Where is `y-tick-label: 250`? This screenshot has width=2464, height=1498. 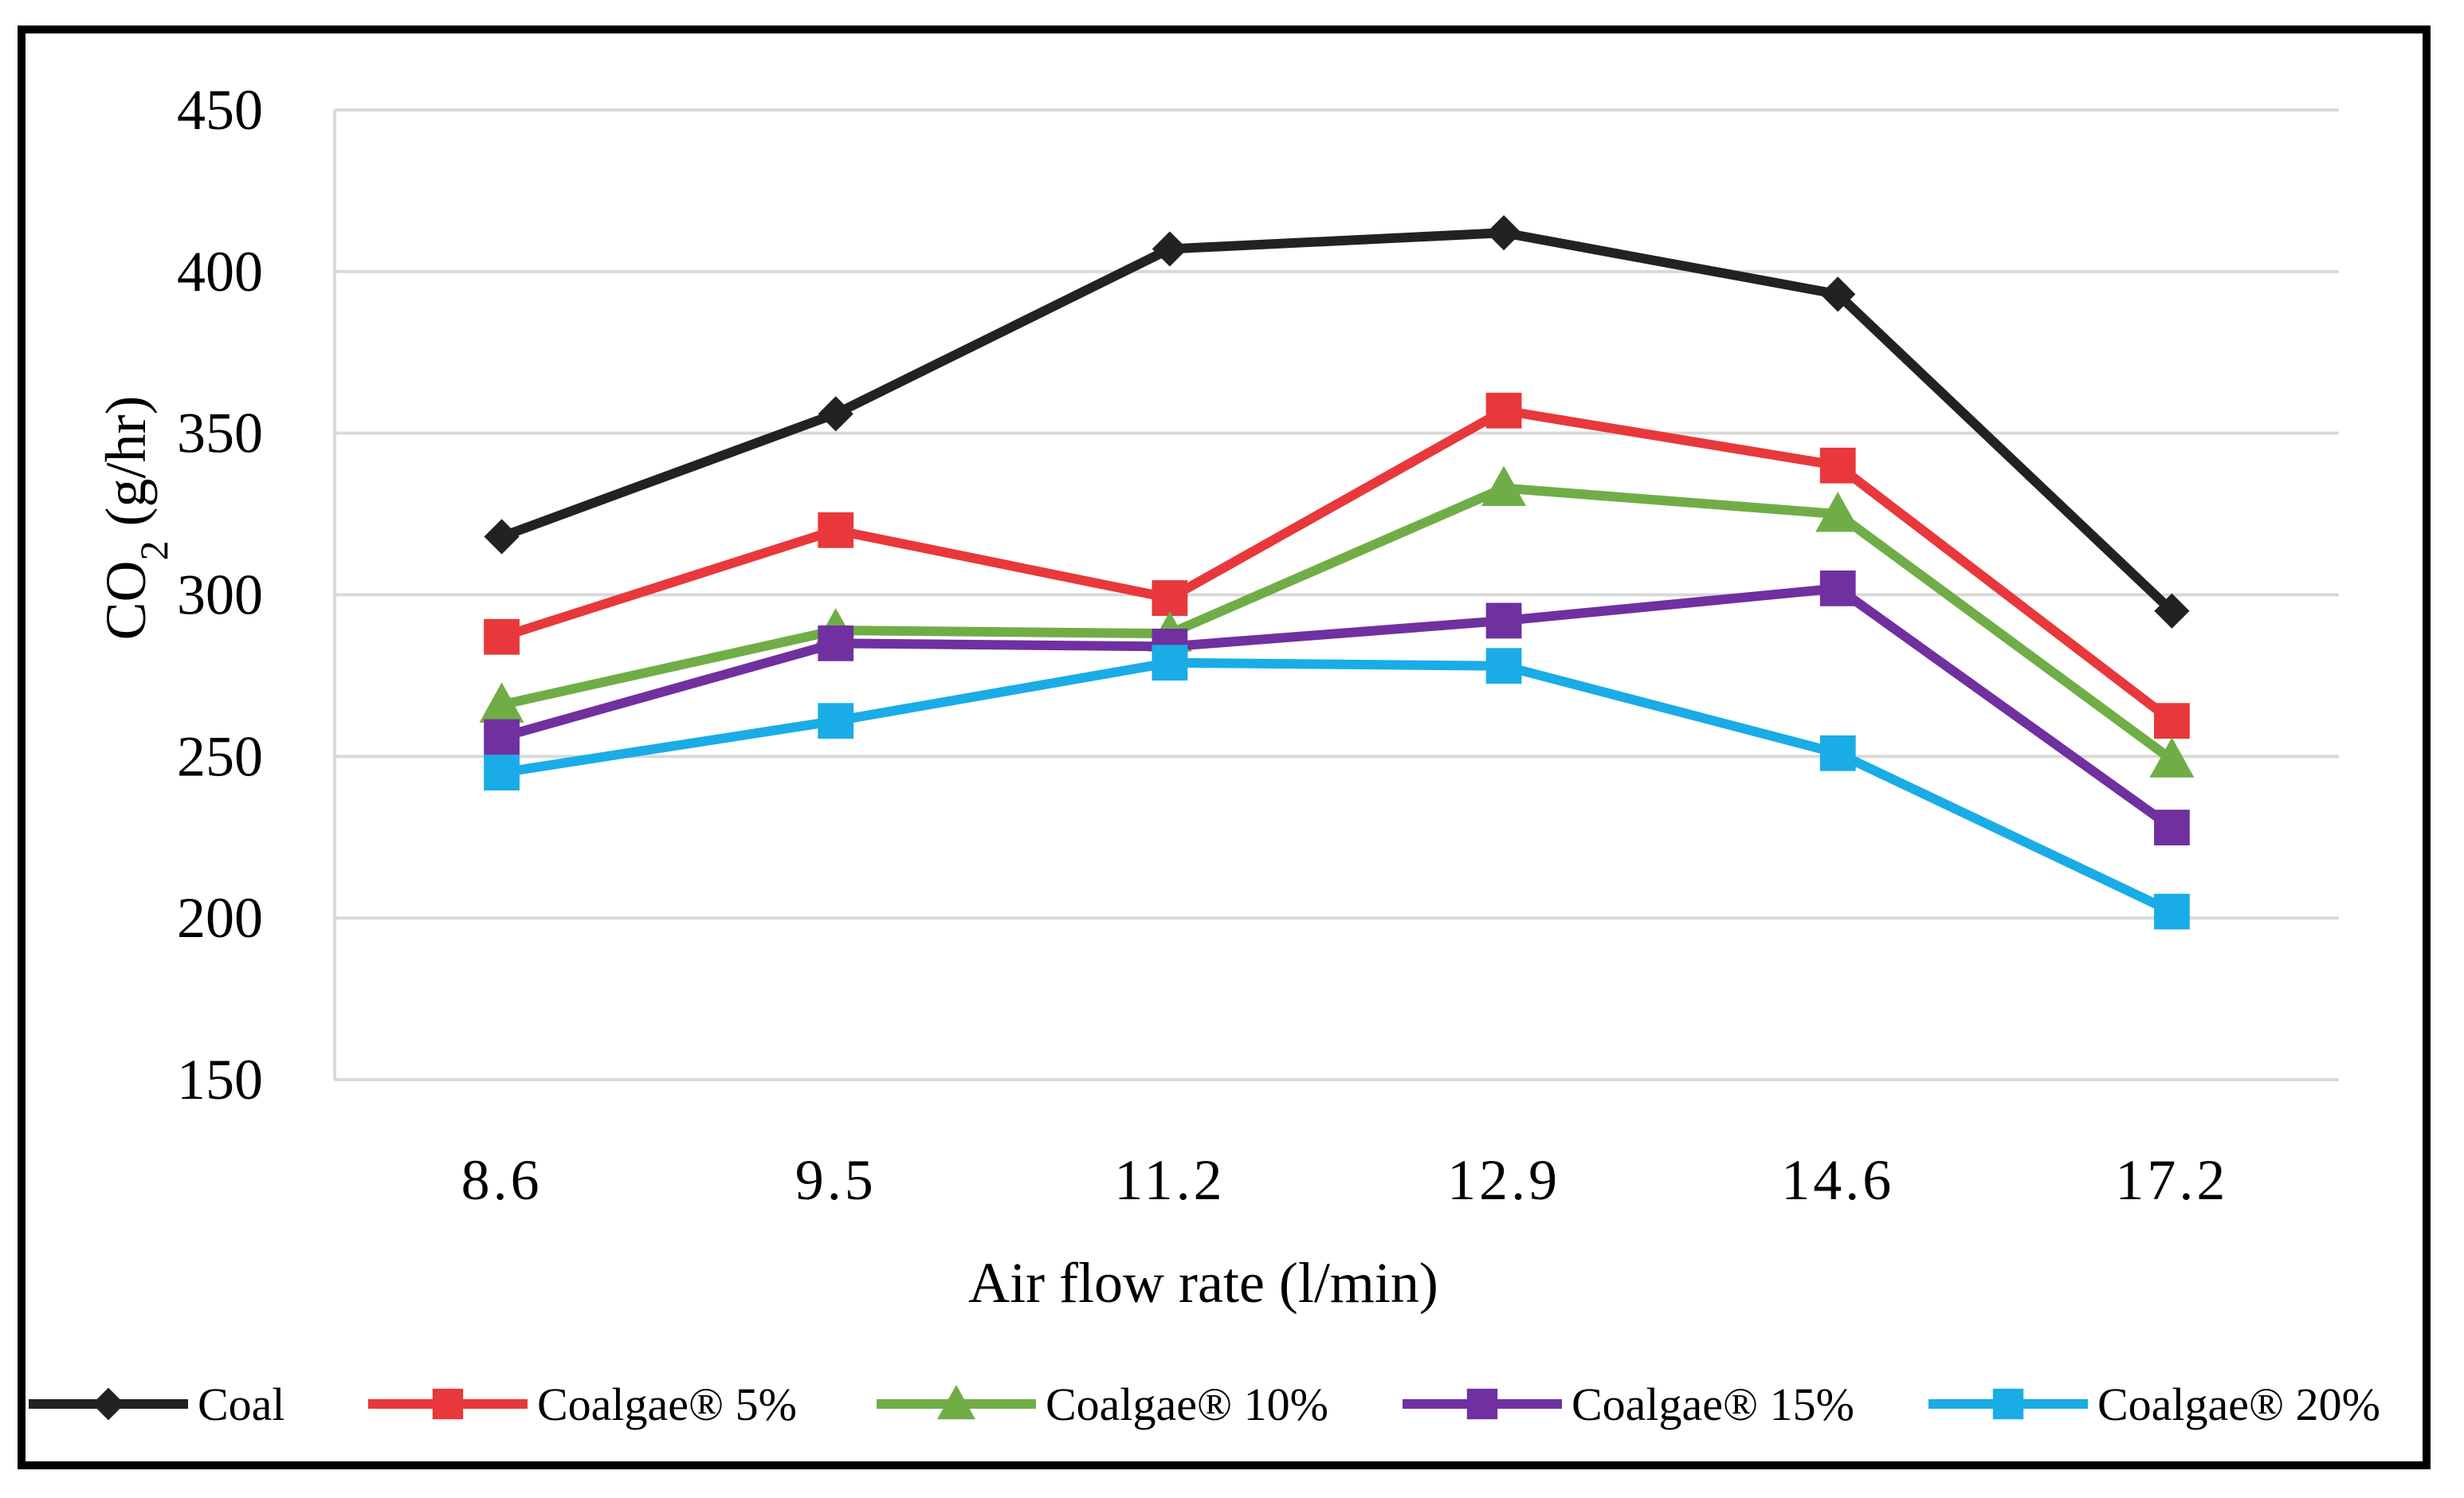 y-tick-label: 250 is located at coordinates (220, 756).